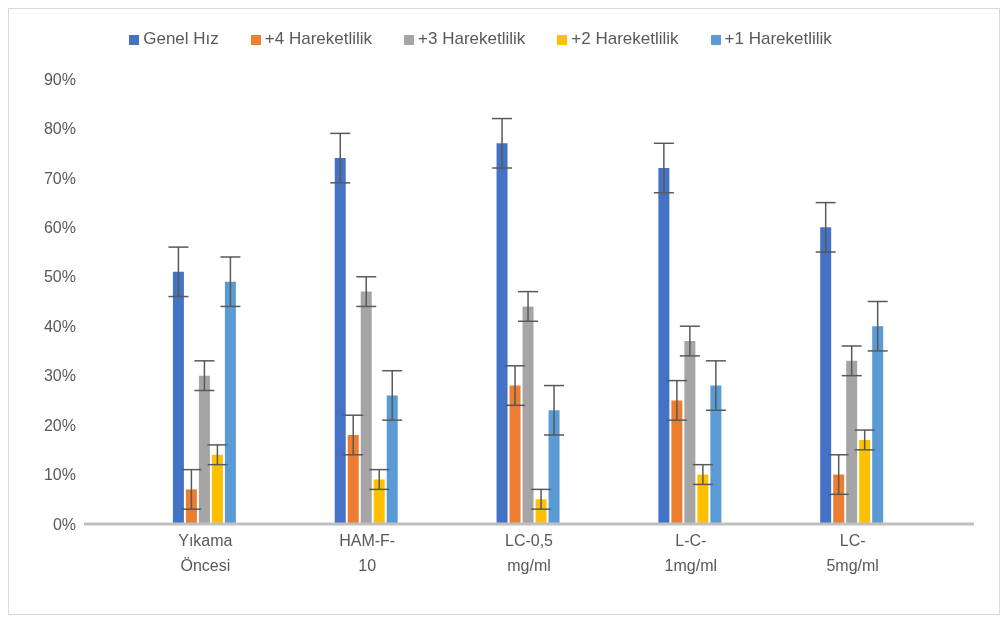  I want to click on legend-label: +4 Hareketlilik, so click(318, 38).